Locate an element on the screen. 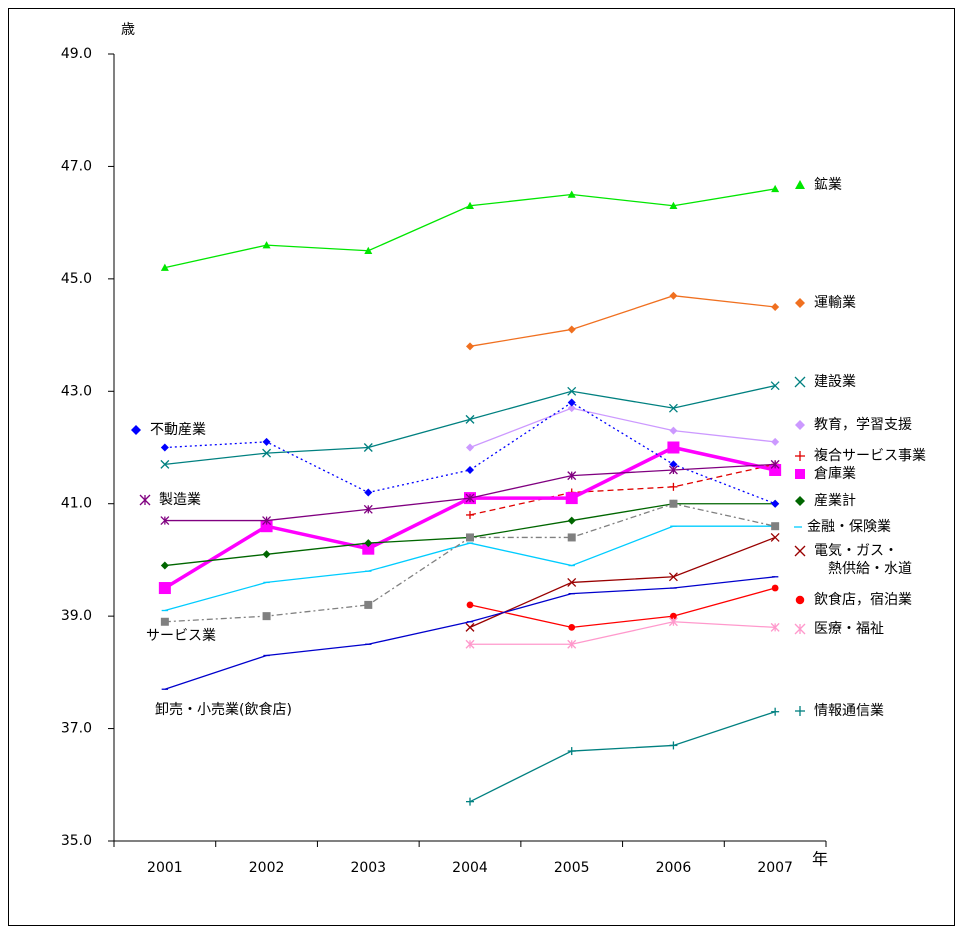  legend-label: 倉庫業 is located at coordinates (835, 473).